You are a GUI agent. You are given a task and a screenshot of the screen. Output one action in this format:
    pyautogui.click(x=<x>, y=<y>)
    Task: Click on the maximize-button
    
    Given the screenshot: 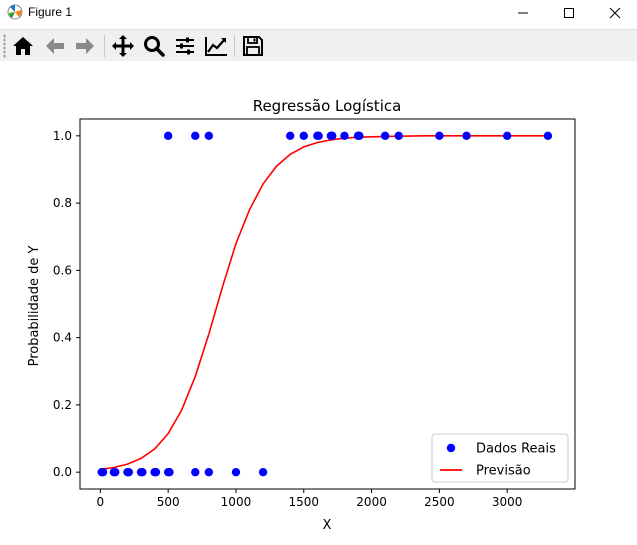 What is the action you would take?
    pyautogui.click(x=569, y=13)
    